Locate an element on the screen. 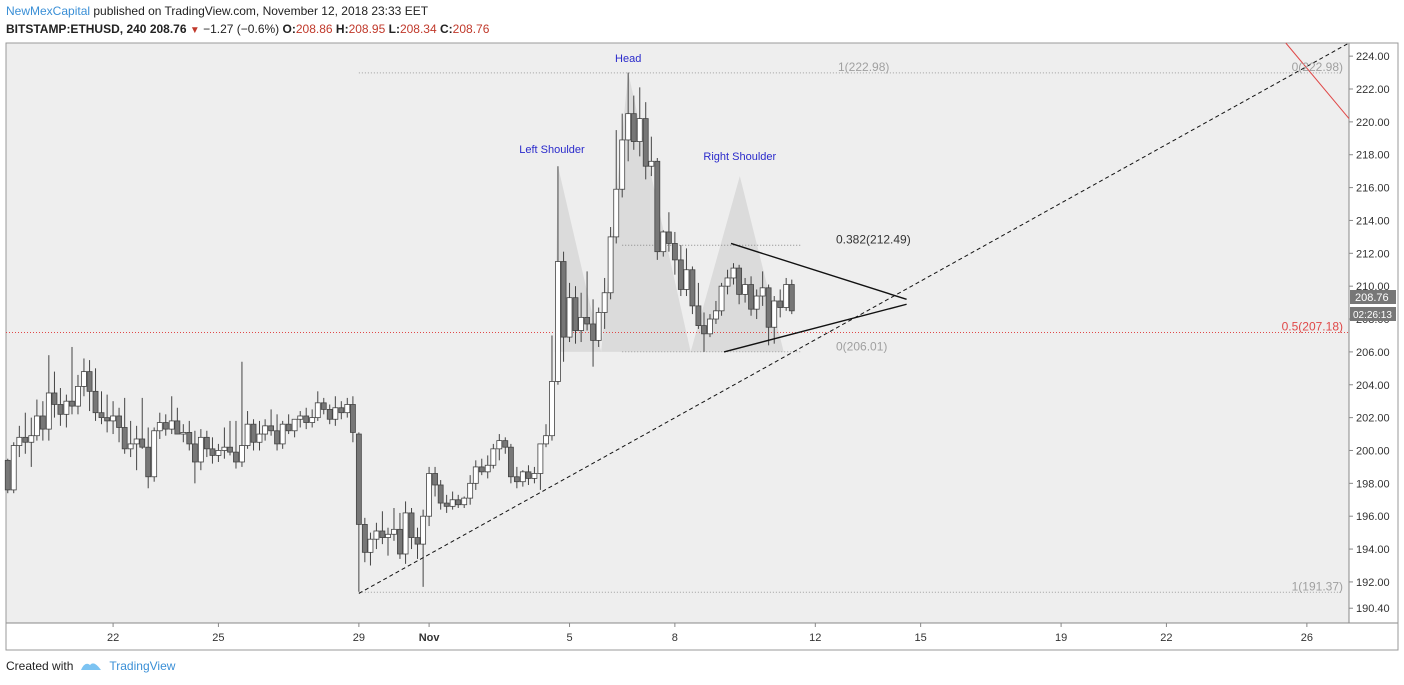  y-tick-label: 222.00 is located at coordinates (1373, 90).